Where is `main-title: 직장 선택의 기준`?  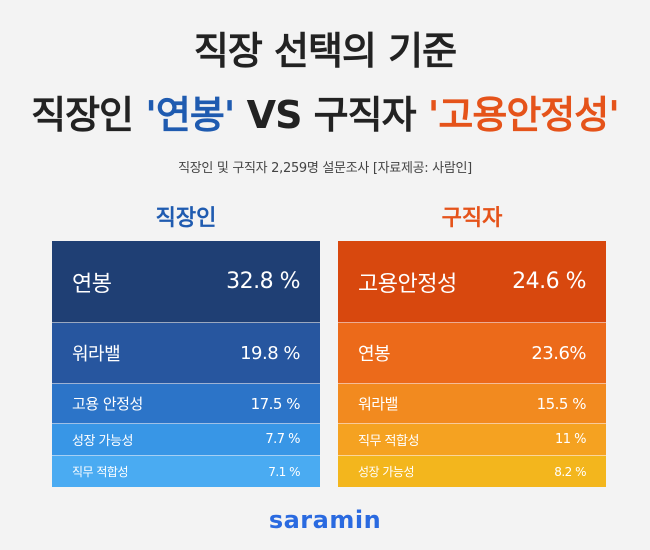 main-title: 직장 선택의 기준 is located at coordinates (325, 51).